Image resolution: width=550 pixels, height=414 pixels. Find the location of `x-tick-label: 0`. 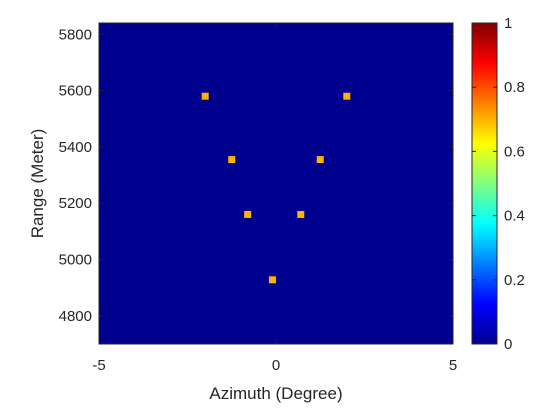

x-tick-label: 0 is located at coordinates (276, 365).